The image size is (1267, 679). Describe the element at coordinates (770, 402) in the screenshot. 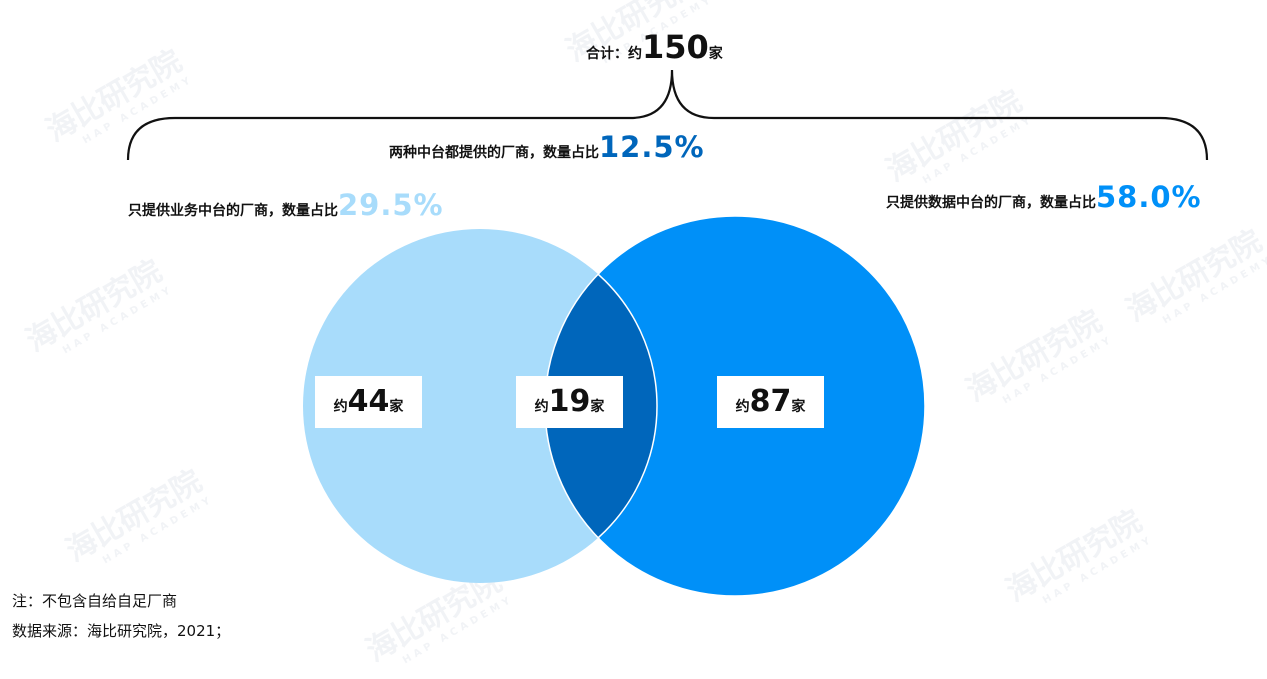

I see `count-data-only: 约 87 家` at that location.